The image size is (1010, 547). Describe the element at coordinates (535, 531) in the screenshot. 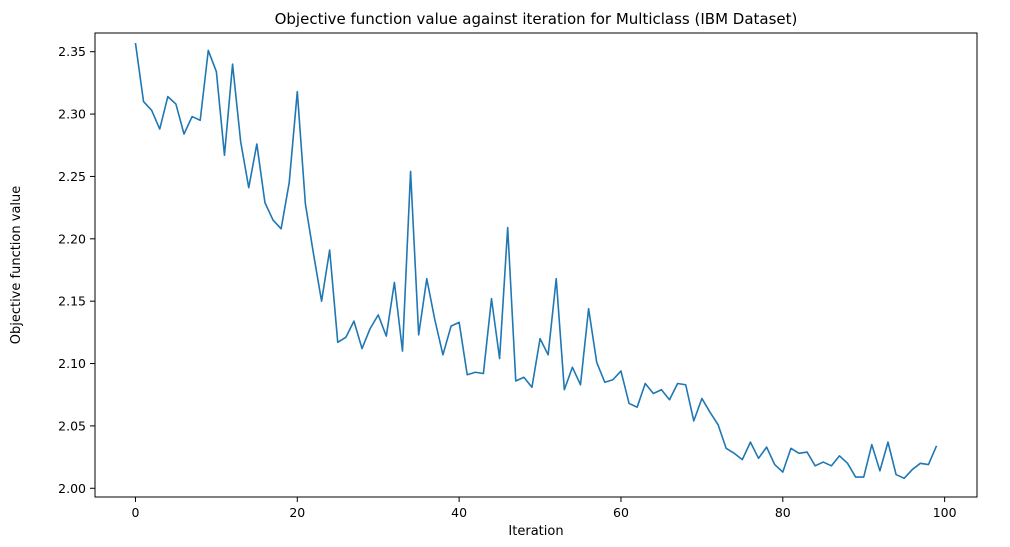

I see `x-axis-label: Iteration` at that location.